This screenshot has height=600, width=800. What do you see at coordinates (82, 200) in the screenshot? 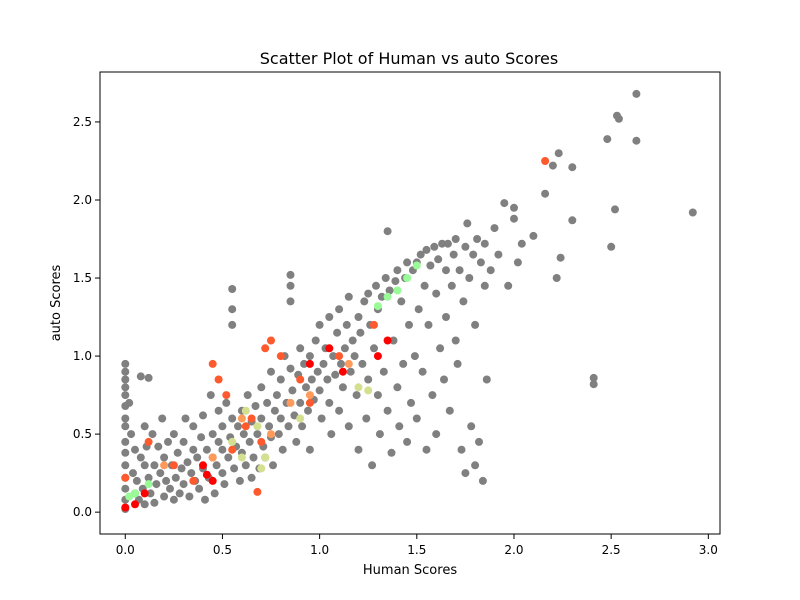
I see `y-tick-label: 2.0` at bounding box center [82, 200].